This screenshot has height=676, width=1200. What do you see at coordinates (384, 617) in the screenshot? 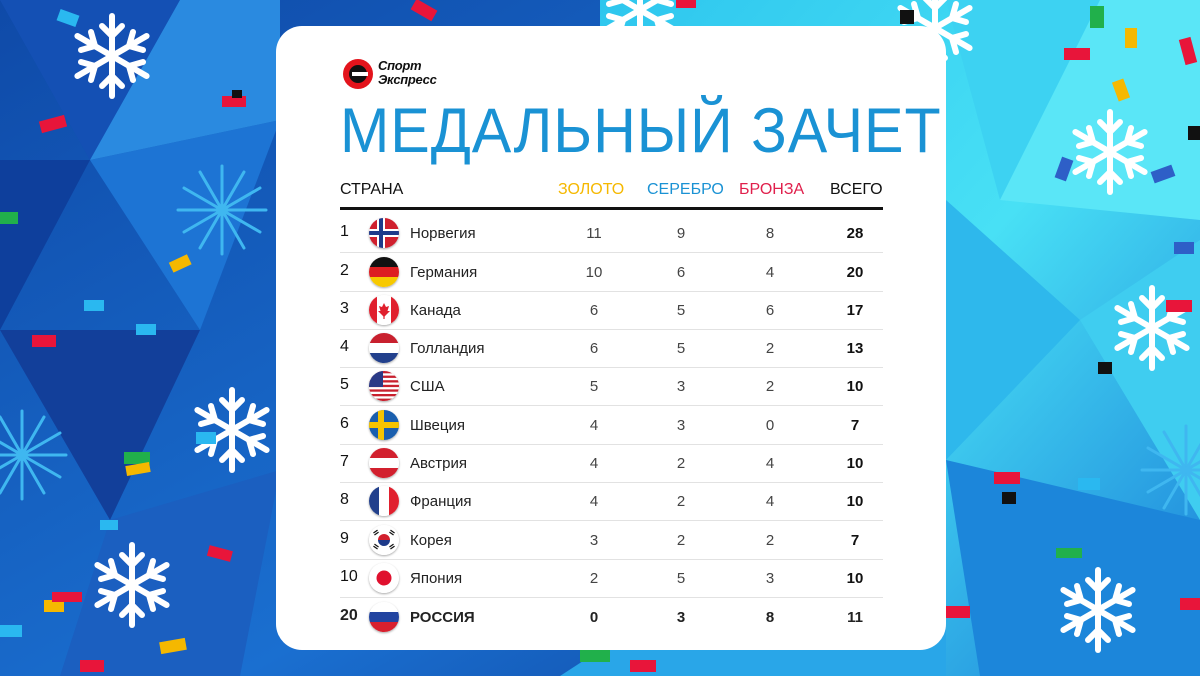
I see `russia-flag-icon` at bounding box center [384, 617].